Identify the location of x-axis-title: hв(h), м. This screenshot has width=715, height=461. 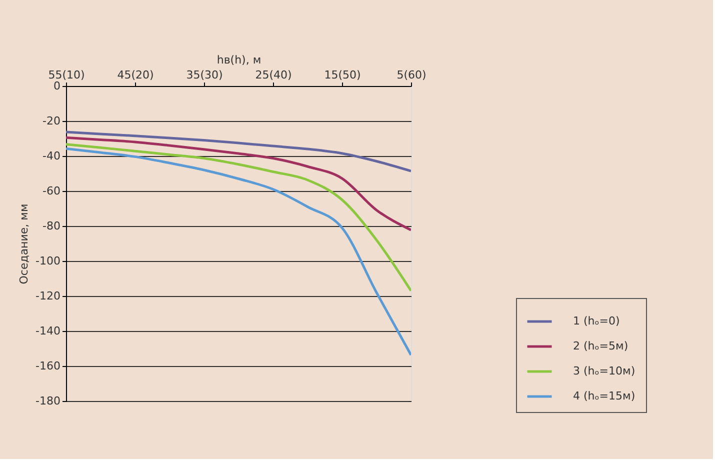
(239, 60).